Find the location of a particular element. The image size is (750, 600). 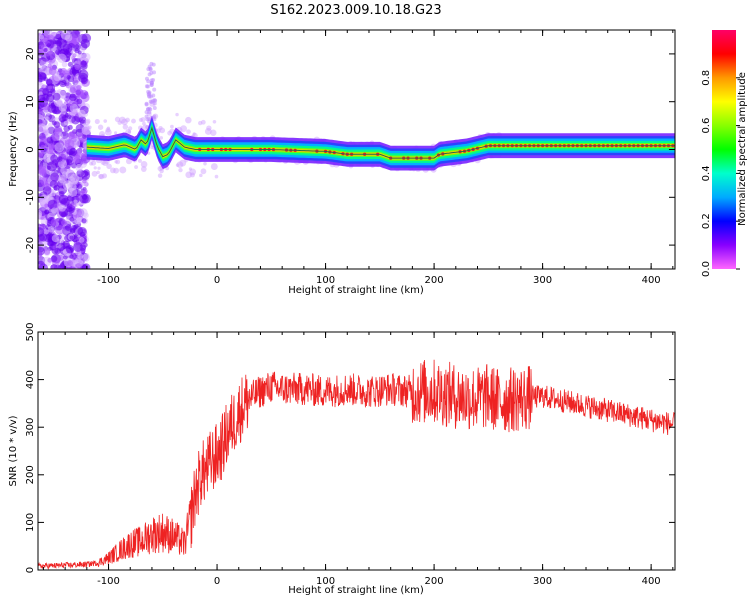

x-tick-label: -100 is located at coordinates (108, 280).